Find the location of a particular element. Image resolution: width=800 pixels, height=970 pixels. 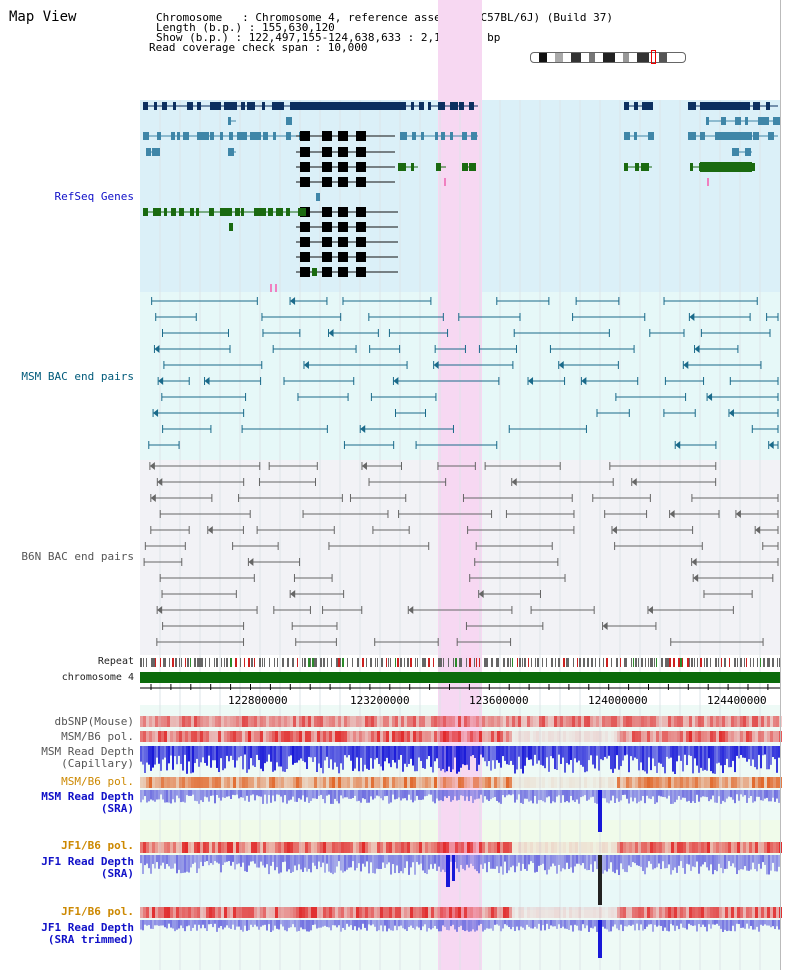

track-label-msm-bac-end-pairs: MSM BAC end pairs is located at coordinates (77, 376).